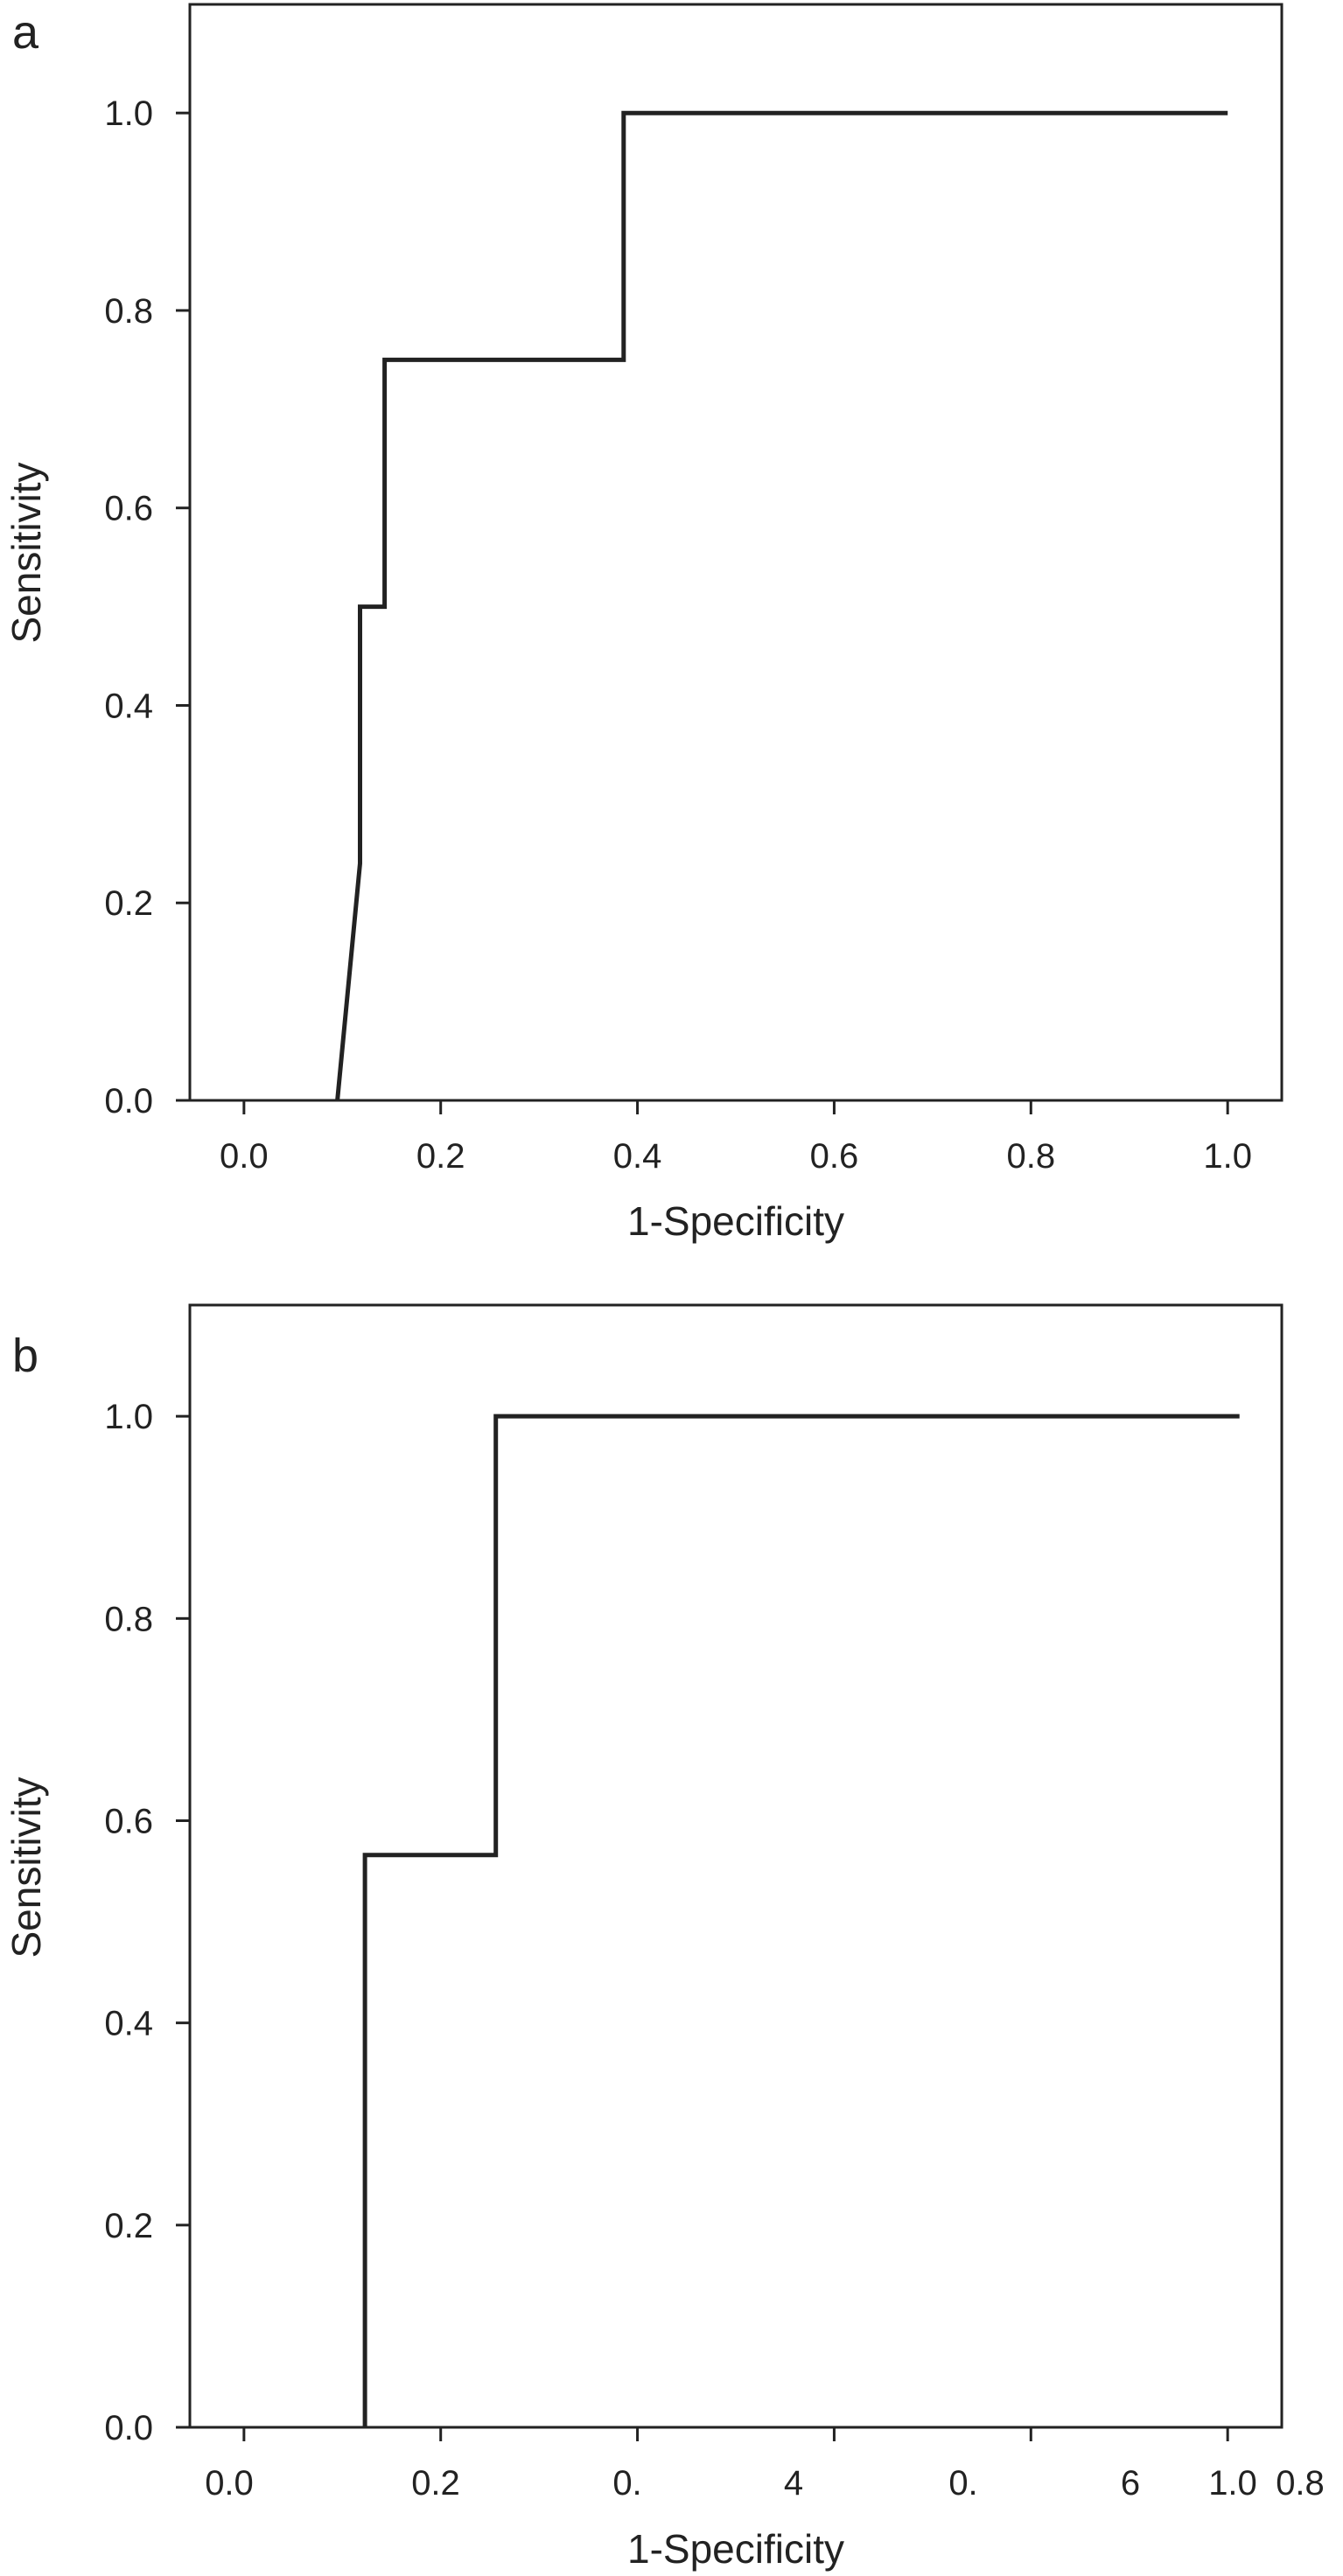  What do you see at coordinates (435, 2483) in the screenshot?
I see `panel-b-xtick-label-1: 0.2` at bounding box center [435, 2483].